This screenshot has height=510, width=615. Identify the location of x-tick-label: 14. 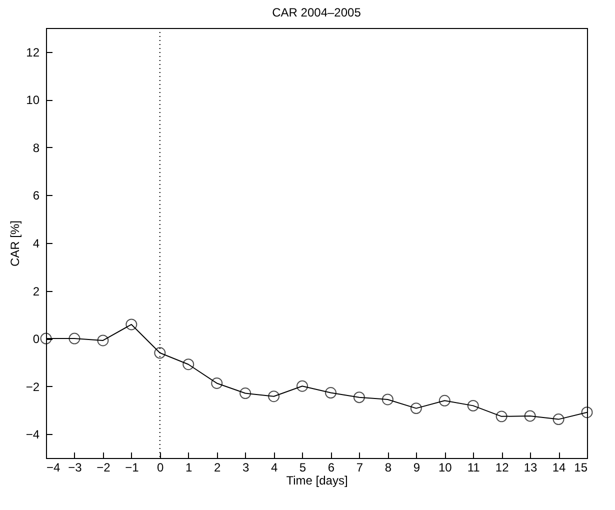
(559, 467).